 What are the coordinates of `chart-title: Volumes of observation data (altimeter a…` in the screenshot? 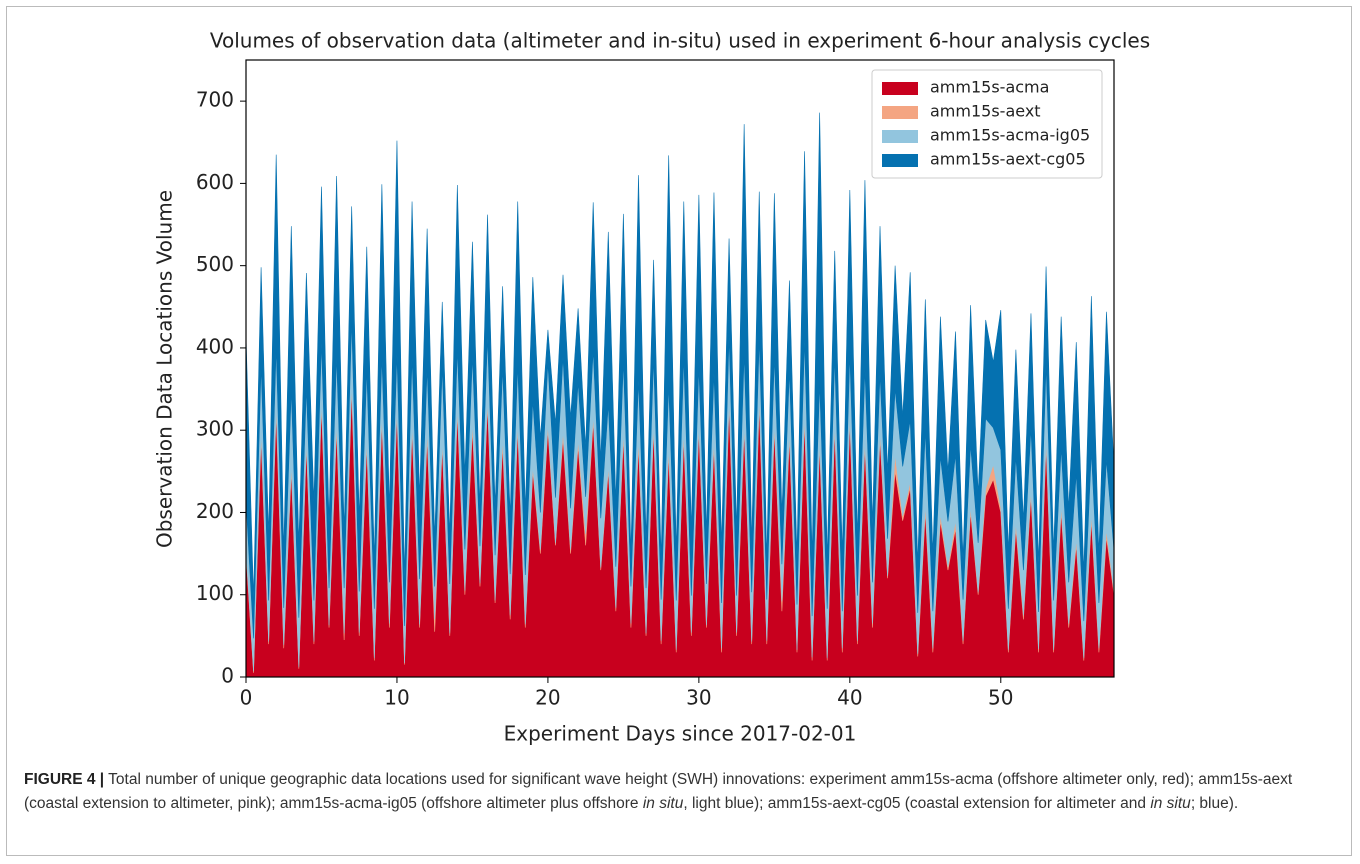 It's located at (680, 41).